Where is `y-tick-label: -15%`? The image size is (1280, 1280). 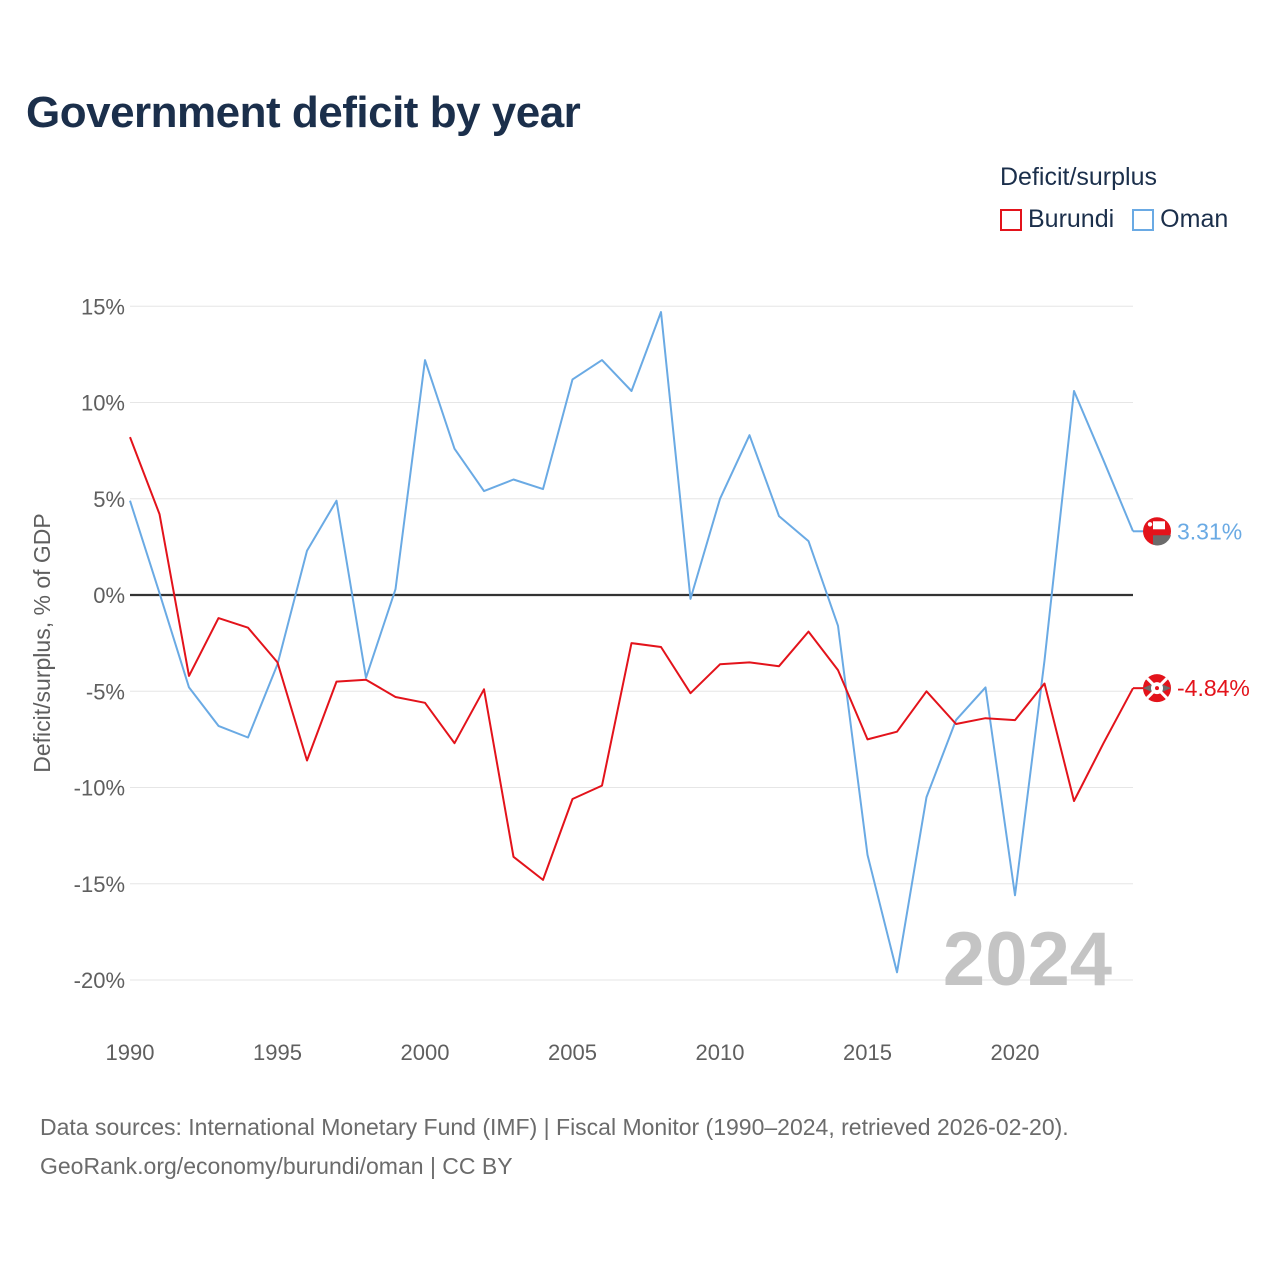 y-tick-label: -15% is located at coordinates (99, 884).